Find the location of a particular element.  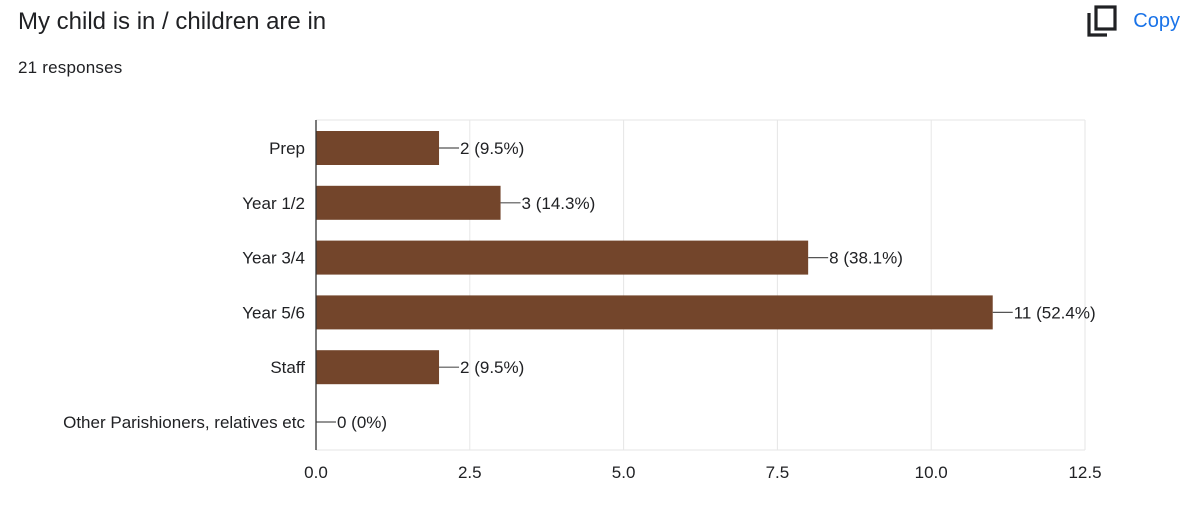

chart-title: My child is in / children are in is located at coordinates (172, 21).